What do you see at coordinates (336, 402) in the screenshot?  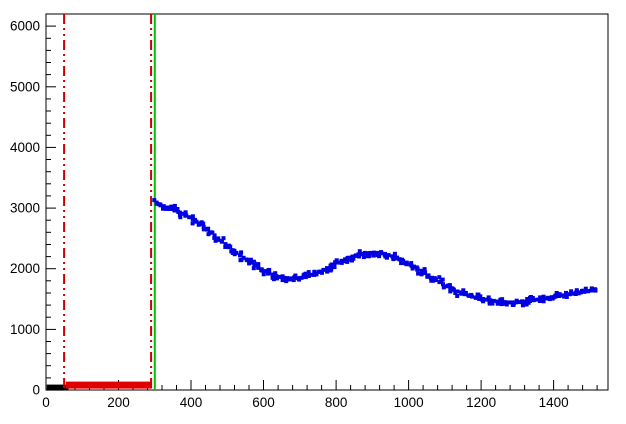 I see `svg-text: 800` at bounding box center [336, 402].